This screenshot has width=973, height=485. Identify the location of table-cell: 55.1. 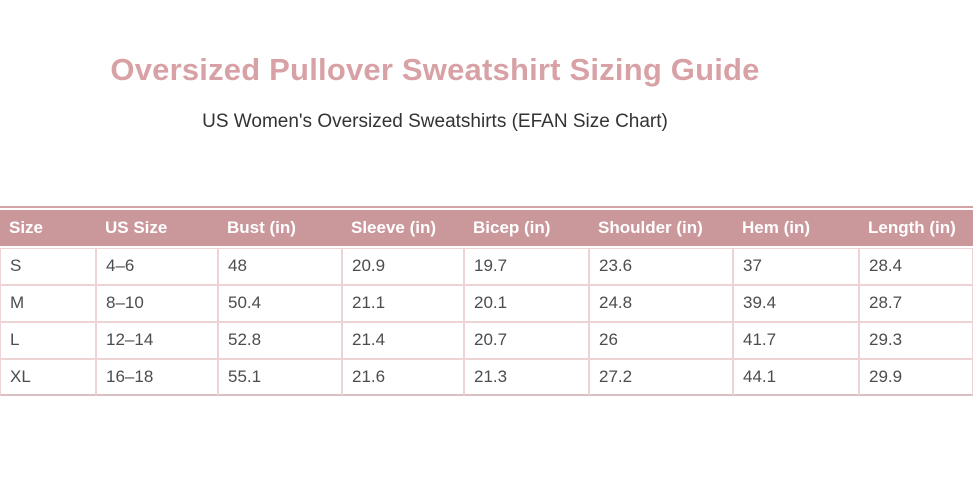
(280, 377).